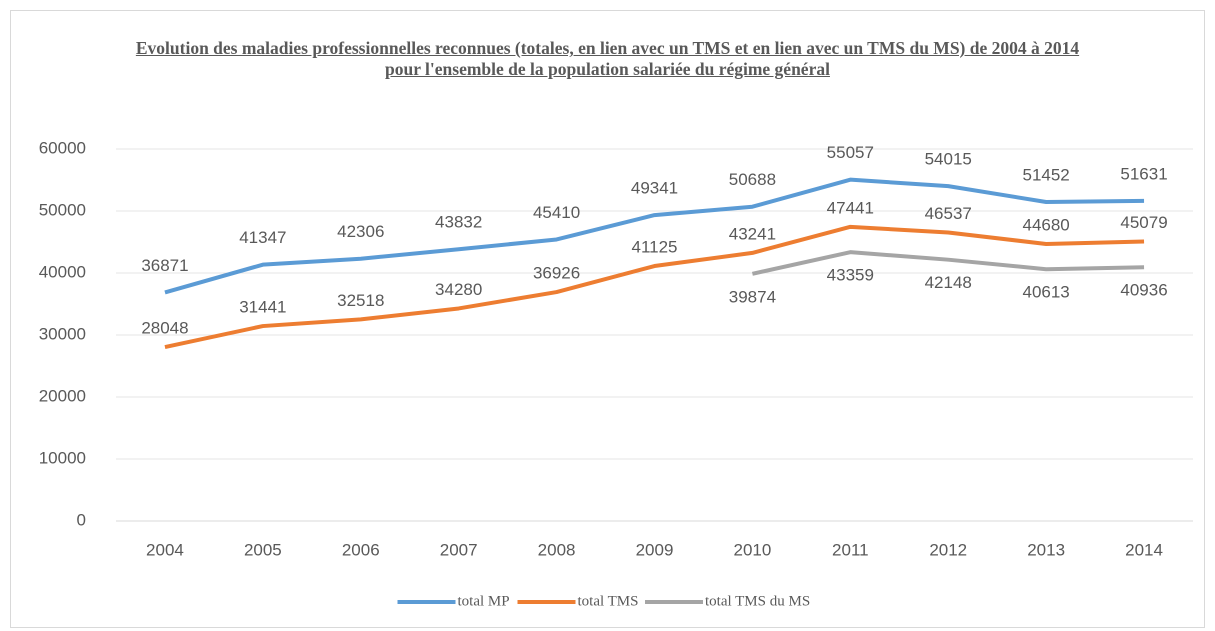 This screenshot has width=1215, height=631. What do you see at coordinates (62, 271) in the screenshot?
I see `y-tick-label: 40000` at bounding box center [62, 271].